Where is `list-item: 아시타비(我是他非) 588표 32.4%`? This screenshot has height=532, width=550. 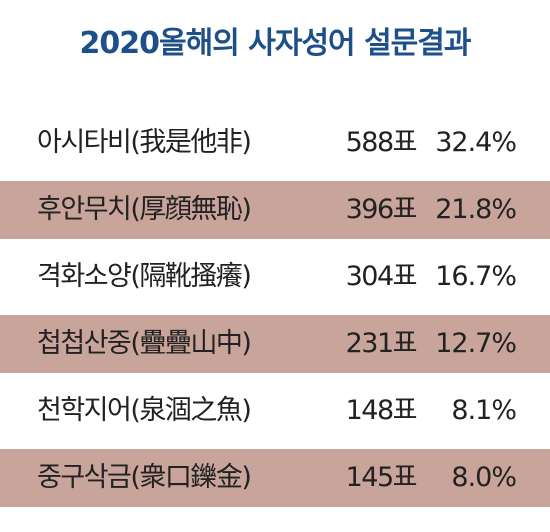
list-item: 아시타비(我是他非) 588표 32.4% is located at coordinates (275, 143).